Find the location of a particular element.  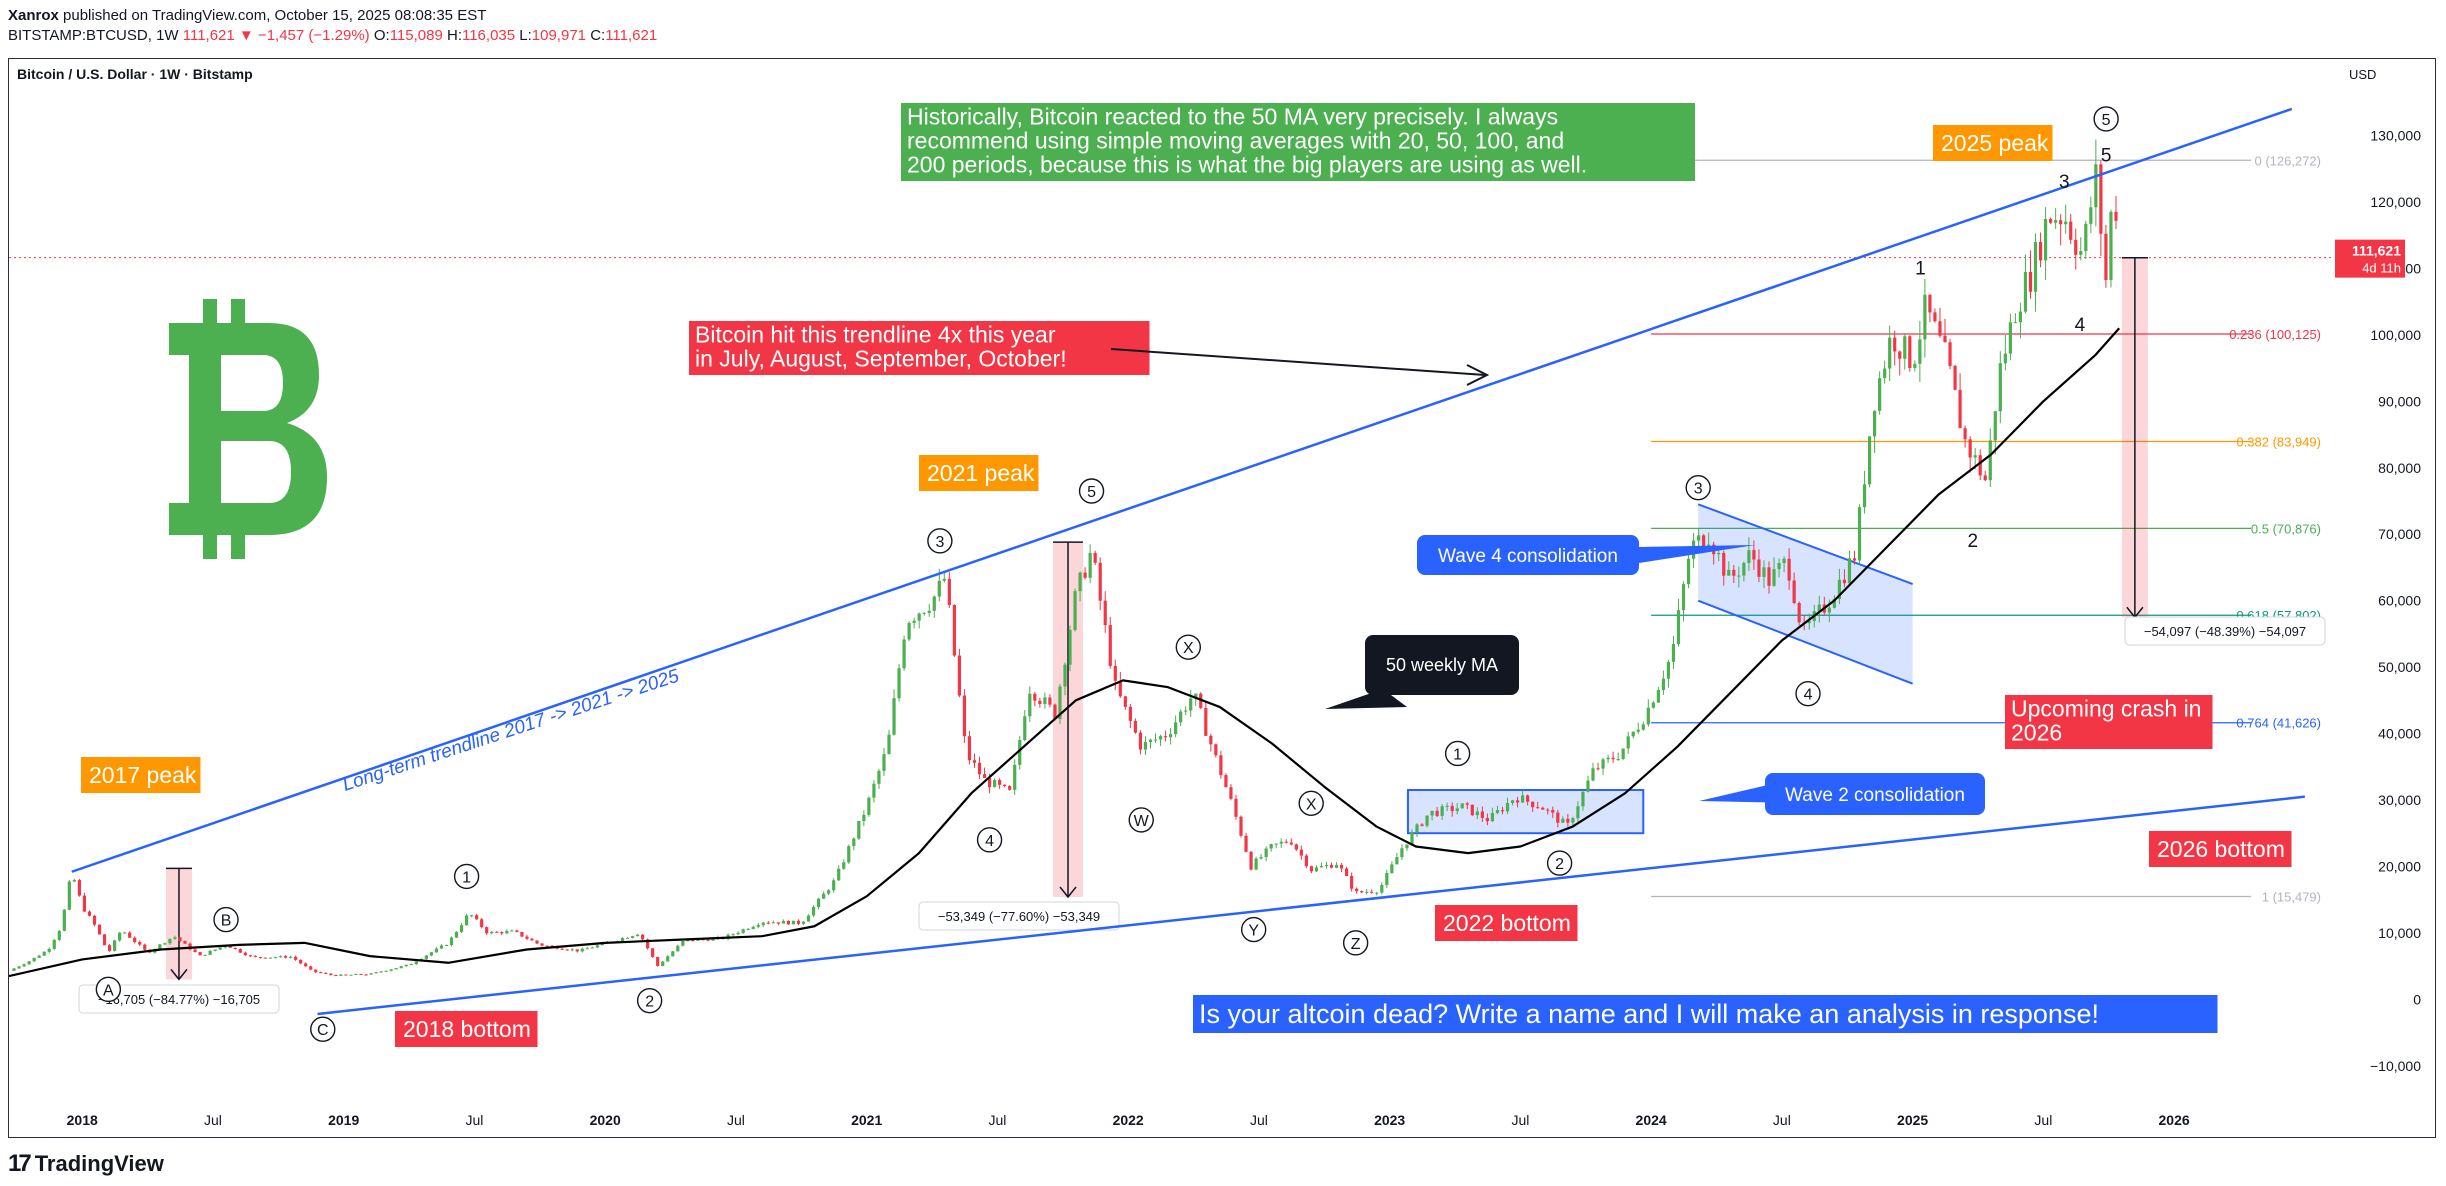

publisher-name: Xanrox is located at coordinates (33, 15).